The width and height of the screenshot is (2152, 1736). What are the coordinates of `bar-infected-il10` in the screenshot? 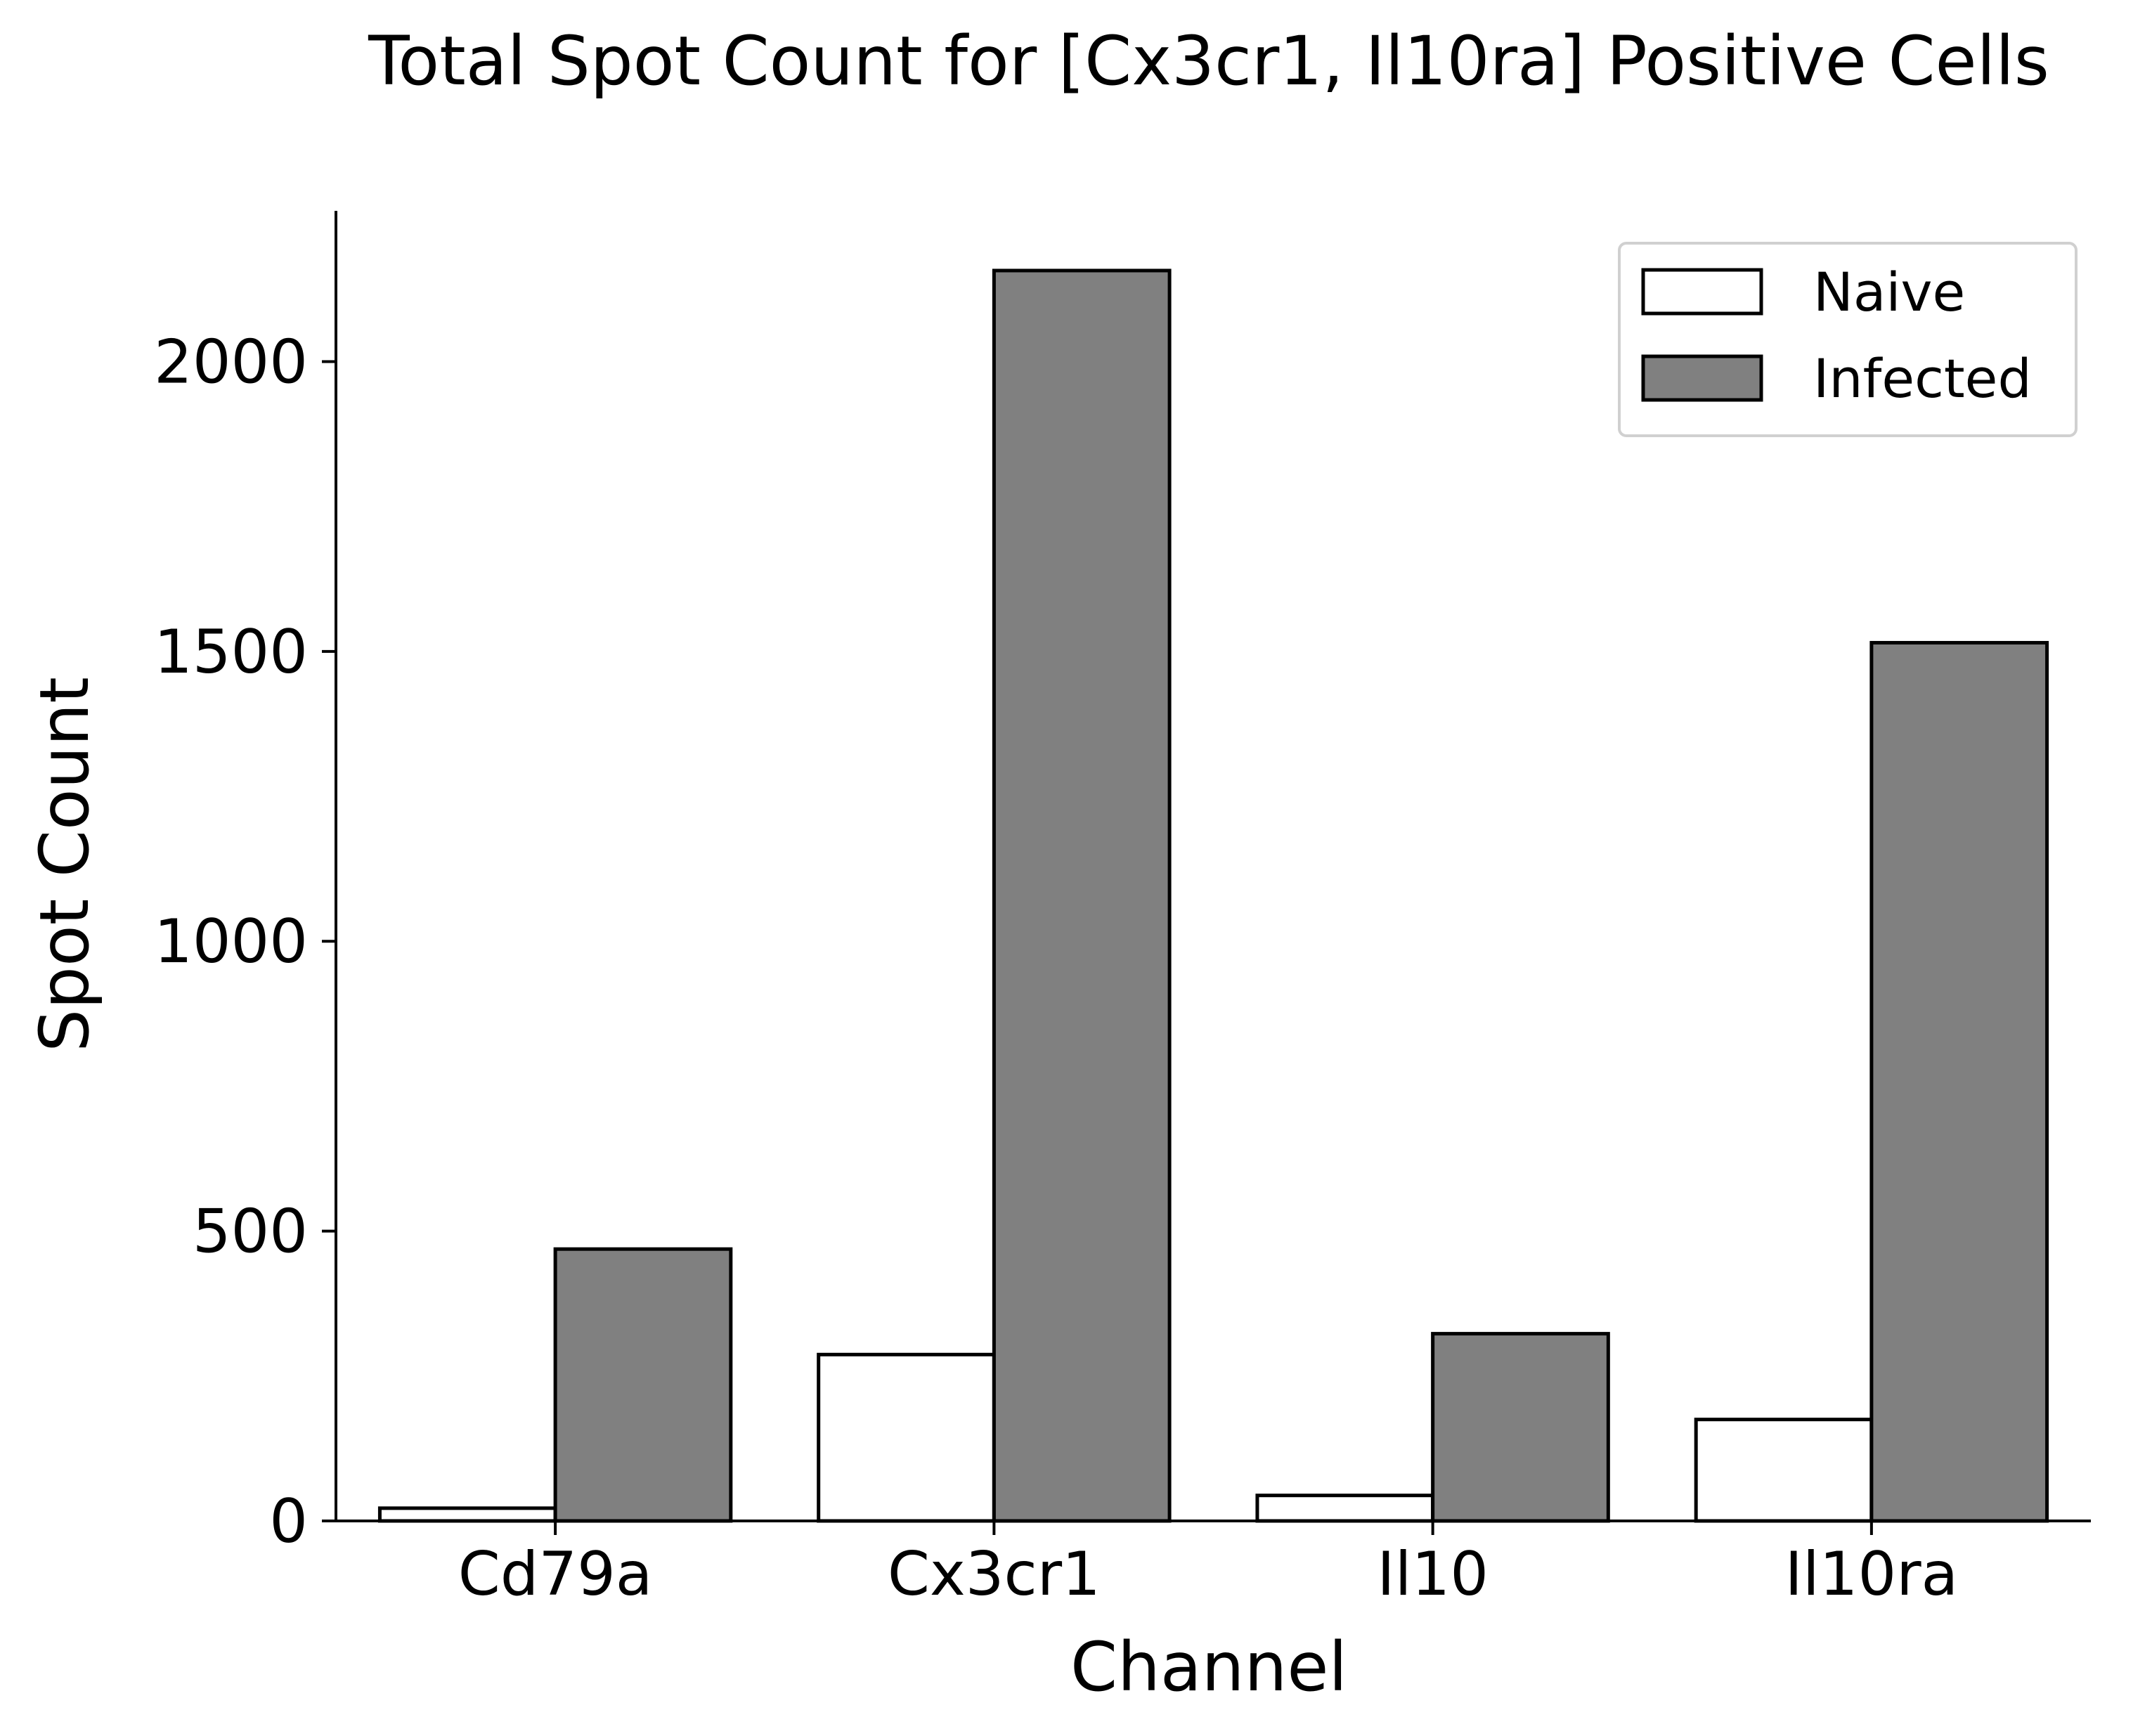 It's located at (1520, 1427).